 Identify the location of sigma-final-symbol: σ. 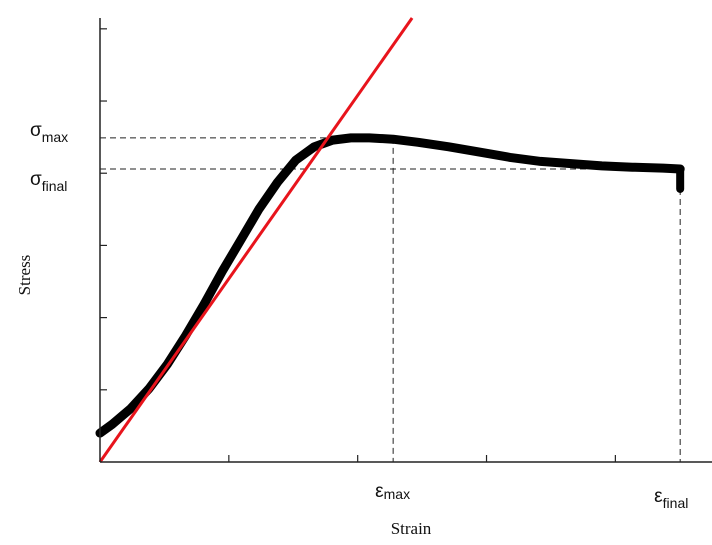
(36, 179).